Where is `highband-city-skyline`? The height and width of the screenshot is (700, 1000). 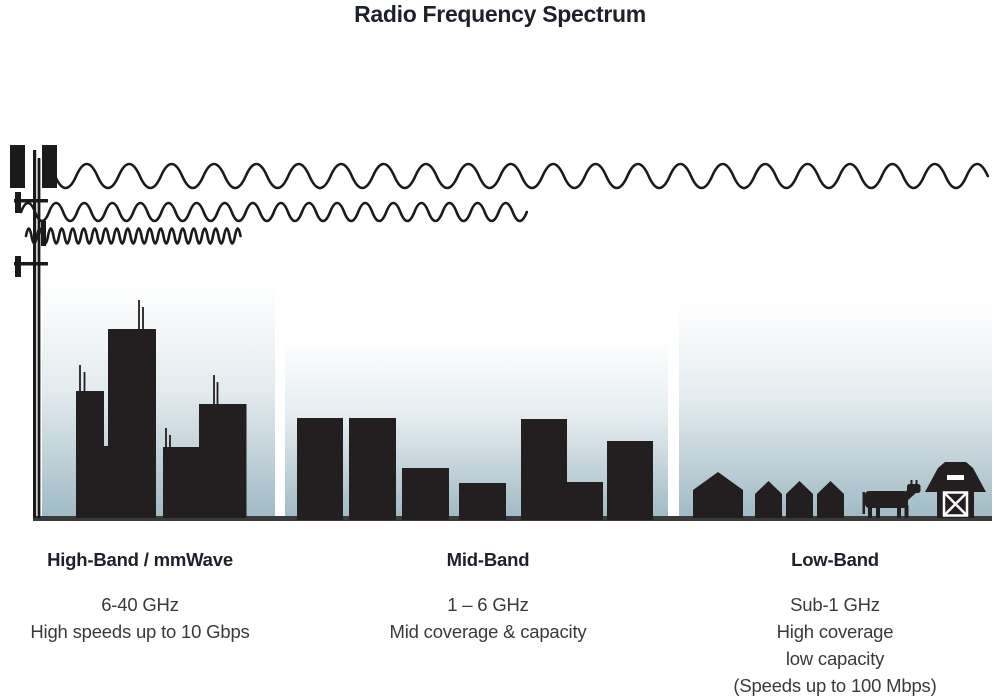
highband-city-skyline is located at coordinates (161, 409).